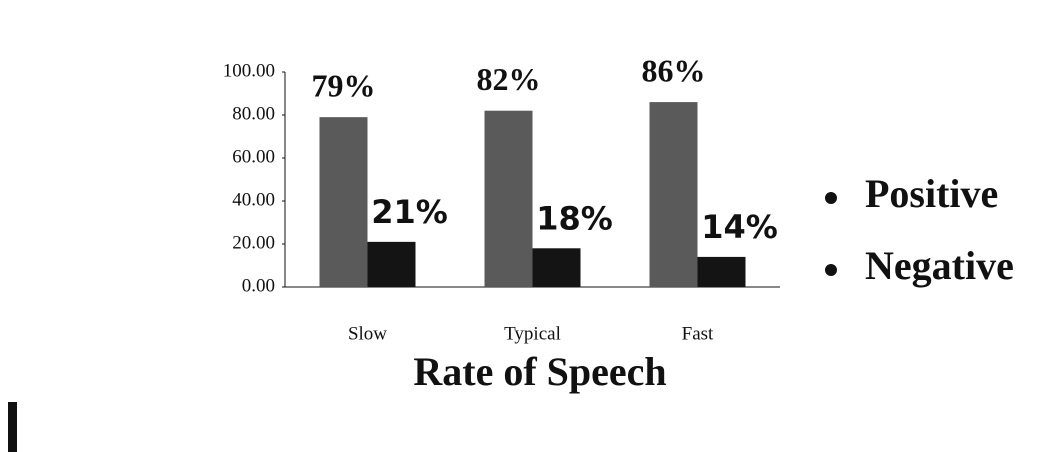 The width and height of the screenshot is (1060, 452). Describe the element at coordinates (532, 333) in the screenshot. I see `x-tick-label: Typical` at that location.